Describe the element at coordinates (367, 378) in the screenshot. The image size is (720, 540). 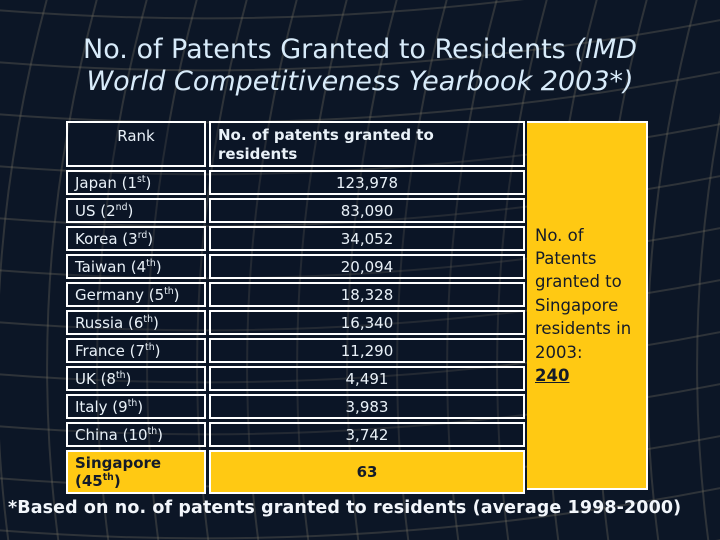
I see `value-cell: 4,491` at that location.